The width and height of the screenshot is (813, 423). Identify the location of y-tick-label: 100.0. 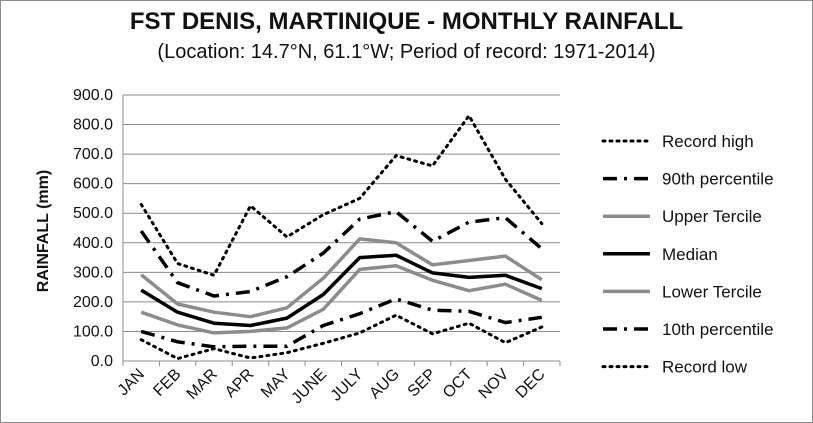
(93, 331).